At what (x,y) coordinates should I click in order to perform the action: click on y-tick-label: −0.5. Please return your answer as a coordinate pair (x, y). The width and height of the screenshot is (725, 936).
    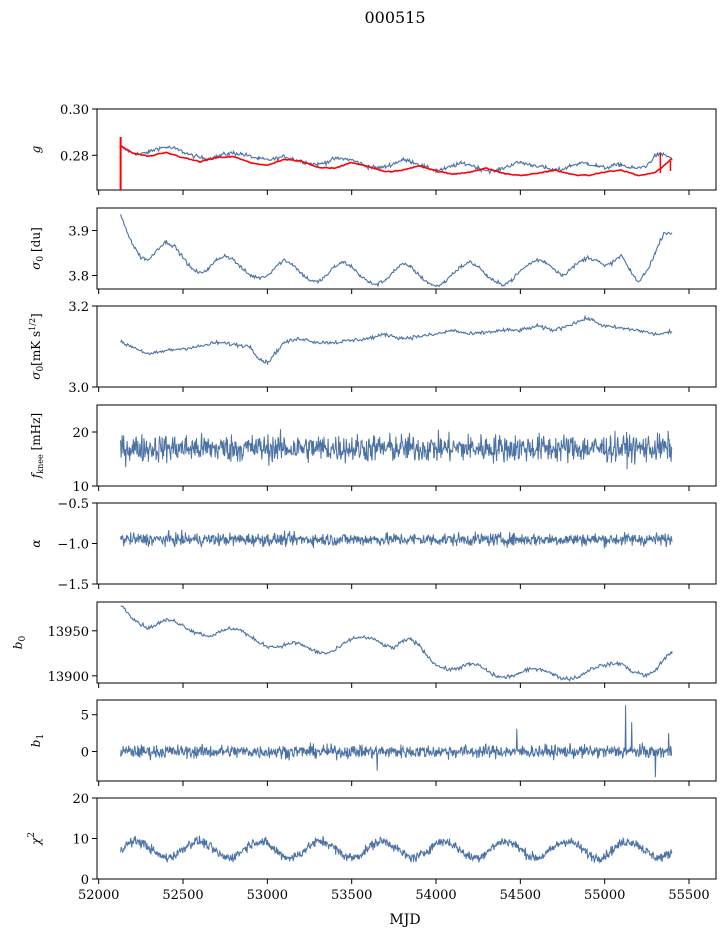
    Looking at the image, I should click on (73, 504).